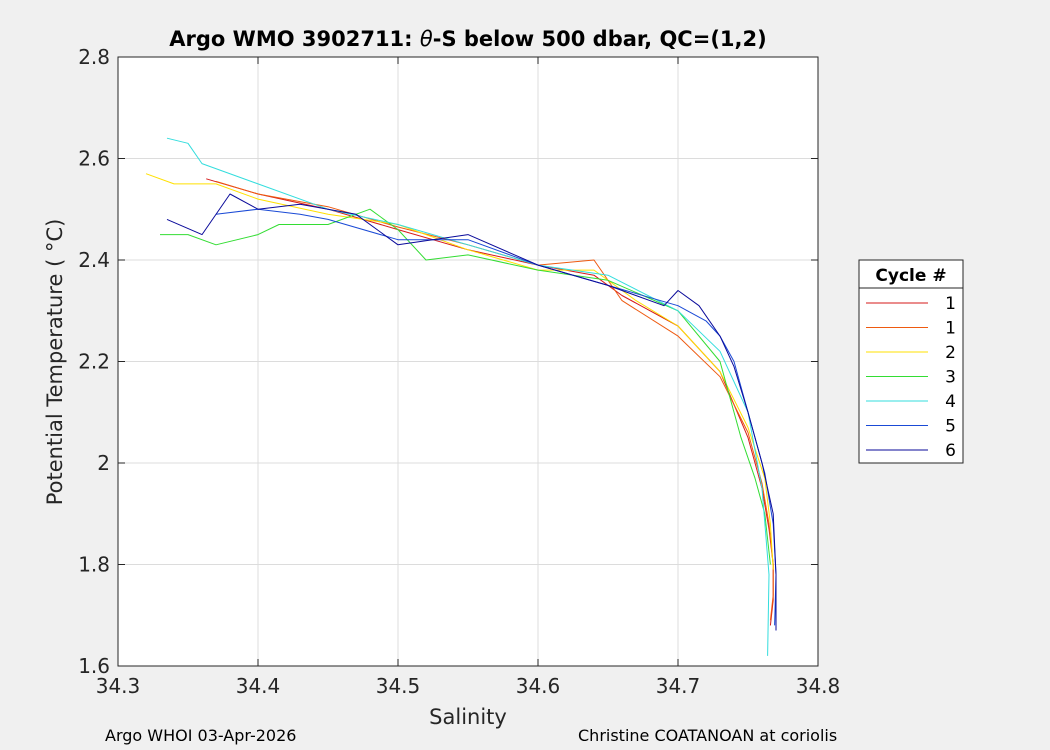 Image resolution: width=1050 pixels, height=750 pixels. Describe the element at coordinates (950, 402) in the screenshot. I see `legend-label: 4` at that location.